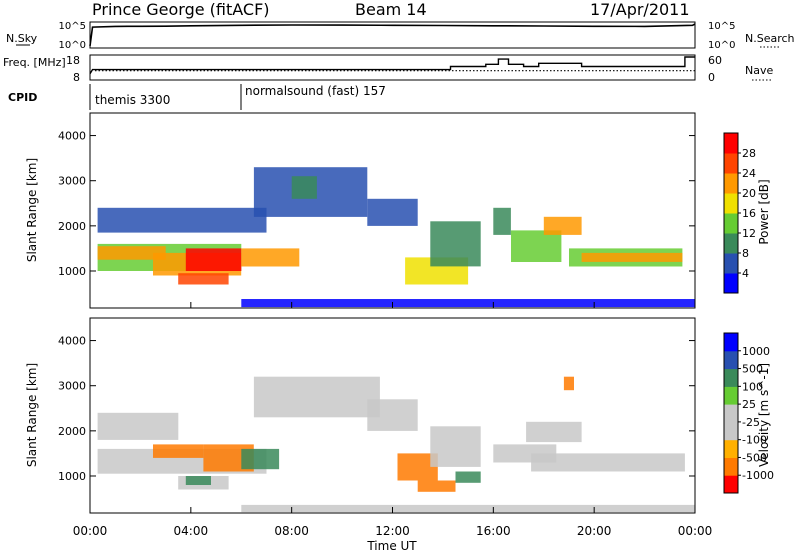 The width and height of the screenshot is (800, 554). What do you see at coordinates (695, 531) in the screenshot?
I see `time-tick-label-6: 00:00` at bounding box center [695, 531].